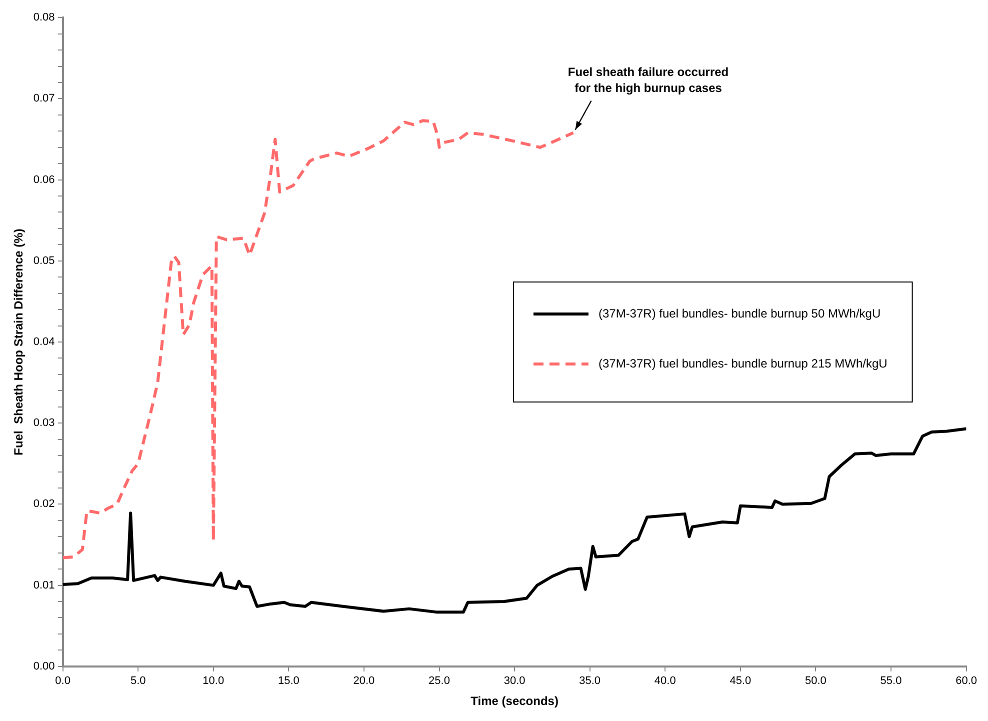 This screenshot has width=988, height=721. I want to click on x-tick-label: 30.0, so click(515, 681).